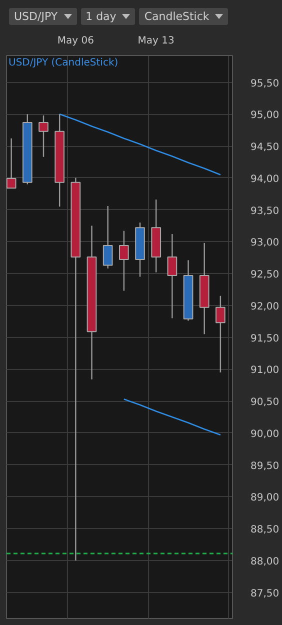 The height and width of the screenshot is (625, 282). I want to click on y-tick-label: 88,00, so click(265, 562).